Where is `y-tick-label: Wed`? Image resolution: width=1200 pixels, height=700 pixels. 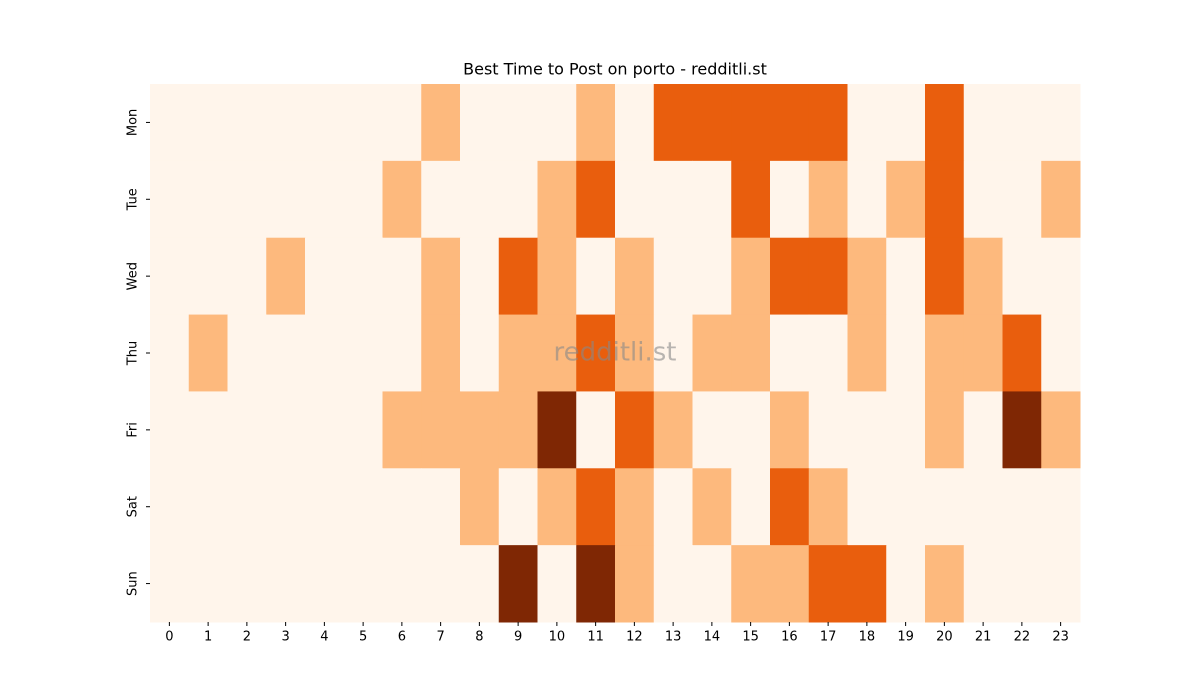
y-tick-label: Wed is located at coordinates (133, 276).